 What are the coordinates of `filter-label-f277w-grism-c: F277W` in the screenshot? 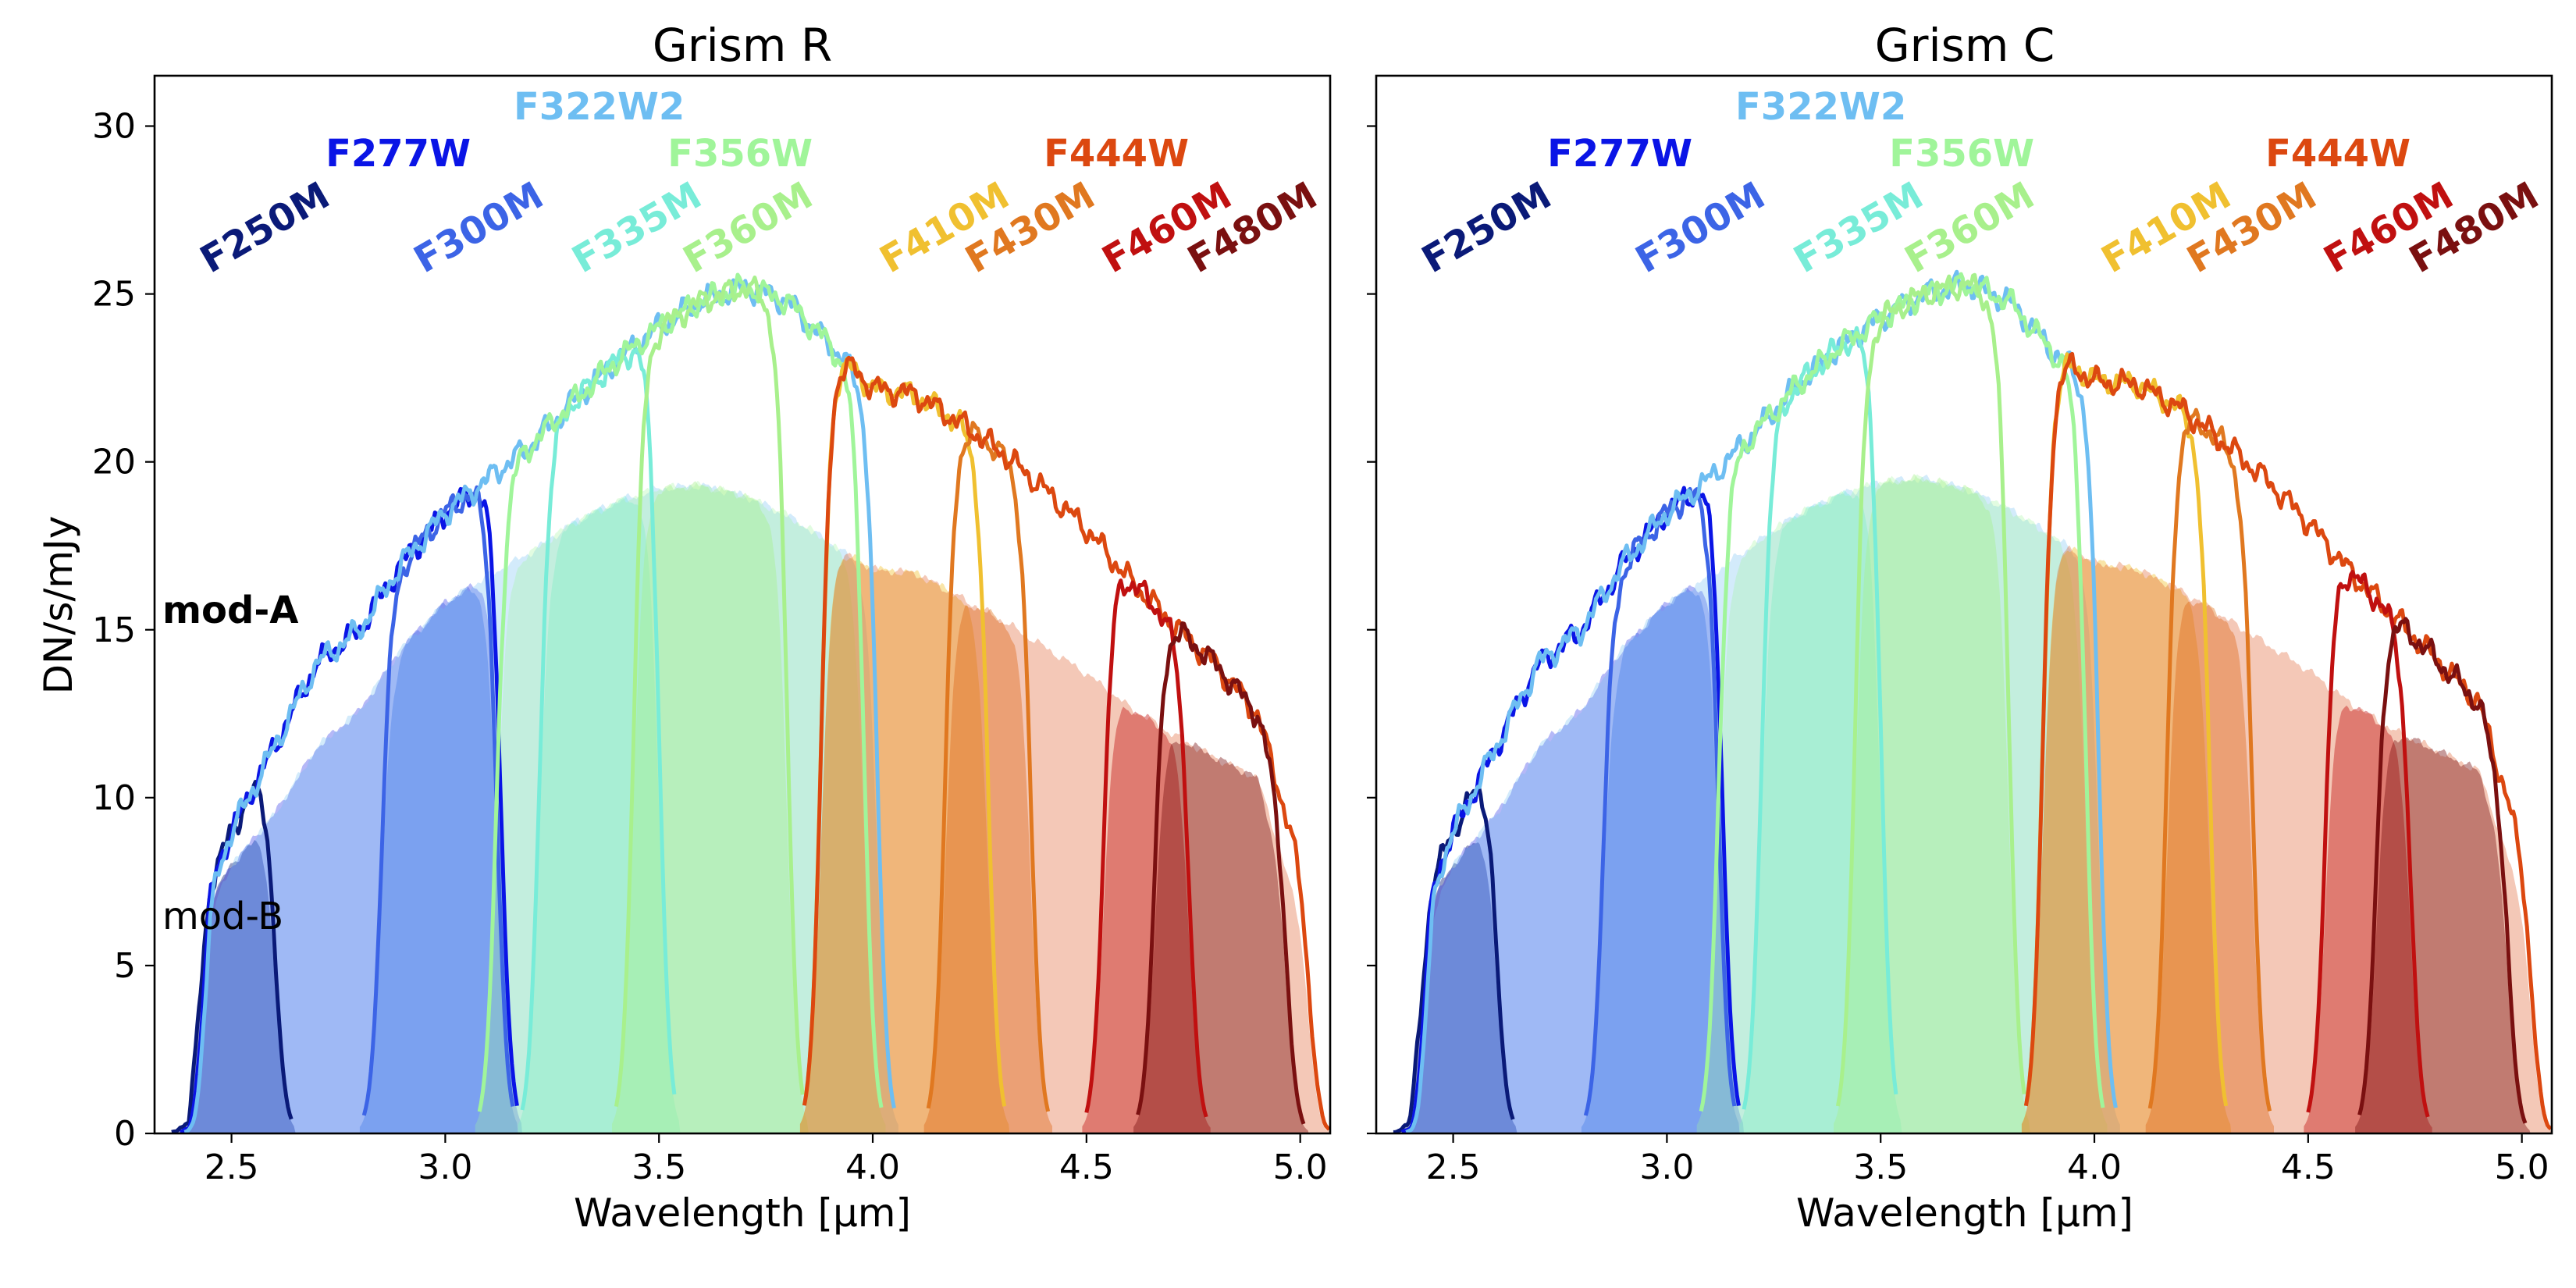 It's located at (1619, 154).